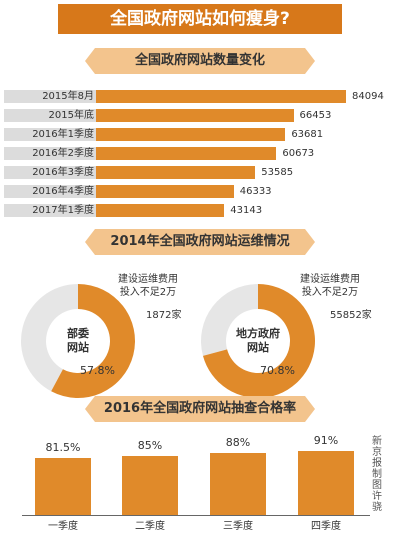 The height and width of the screenshot is (533, 400). I want to click on section-title-count: 全国政府网站数量变化, so click(199, 60).